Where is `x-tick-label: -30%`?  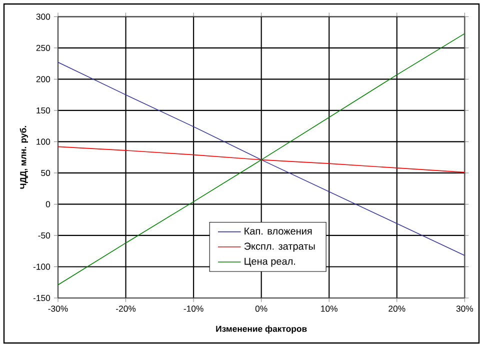
x-tick-label: -30% is located at coordinates (58, 309).